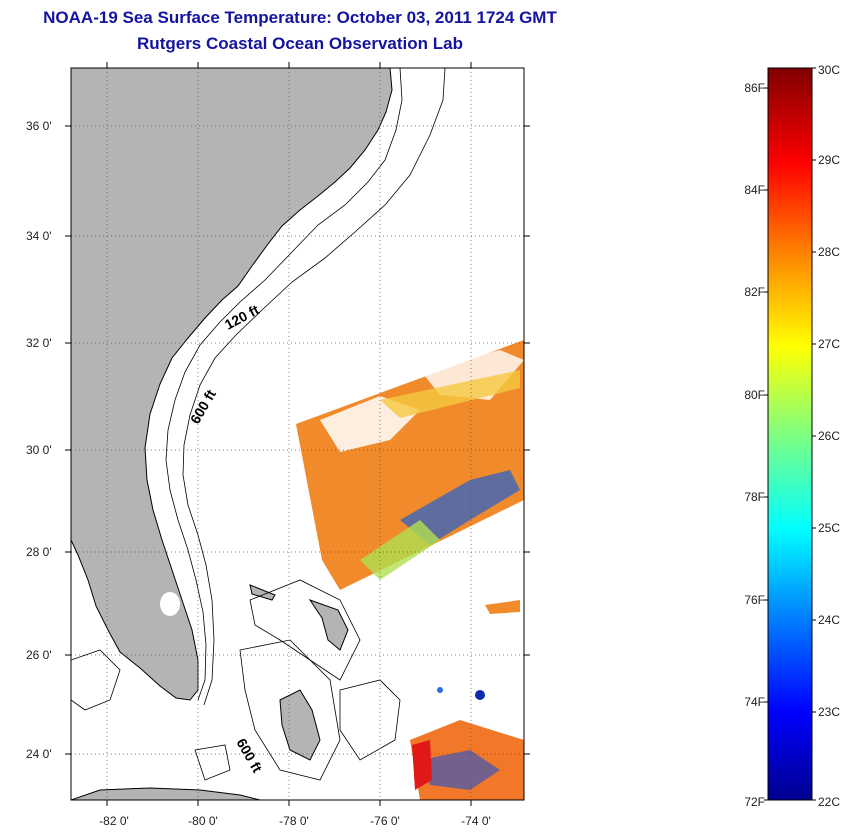 The width and height of the screenshot is (849, 832). Describe the element at coordinates (829, 436) in the screenshot. I see `colorbar-celsius-label: 26C` at that location.